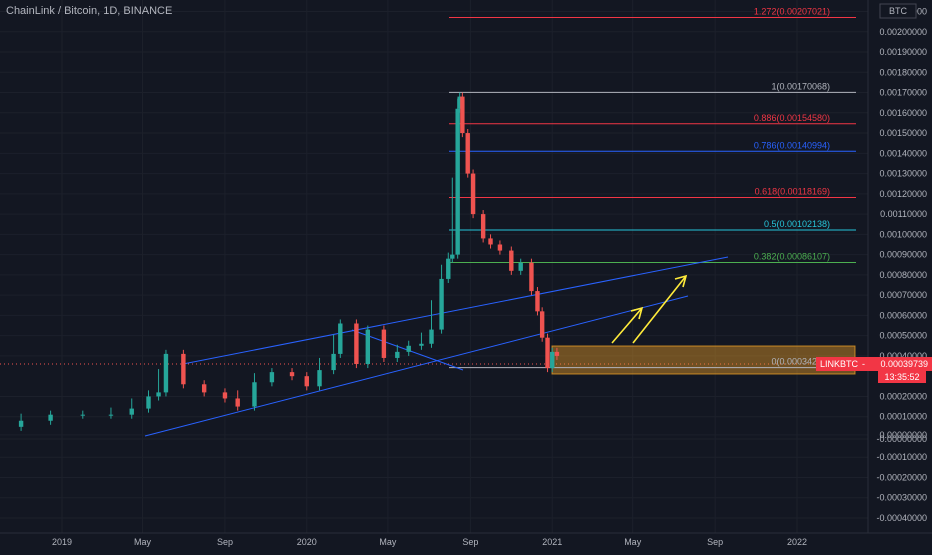 This screenshot has height=555, width=932. Describe the element at coordinates (903, 93) in the screenshot. I see `y-tick-label: 0.00170000` at that location.